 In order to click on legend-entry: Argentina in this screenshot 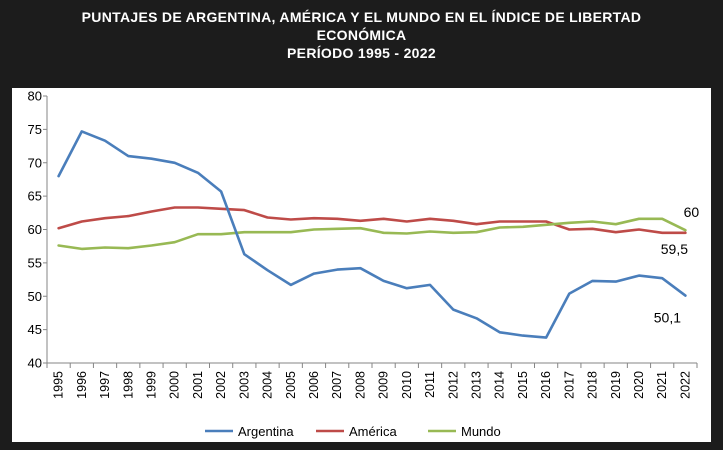, I will do `click(266, 431)`.